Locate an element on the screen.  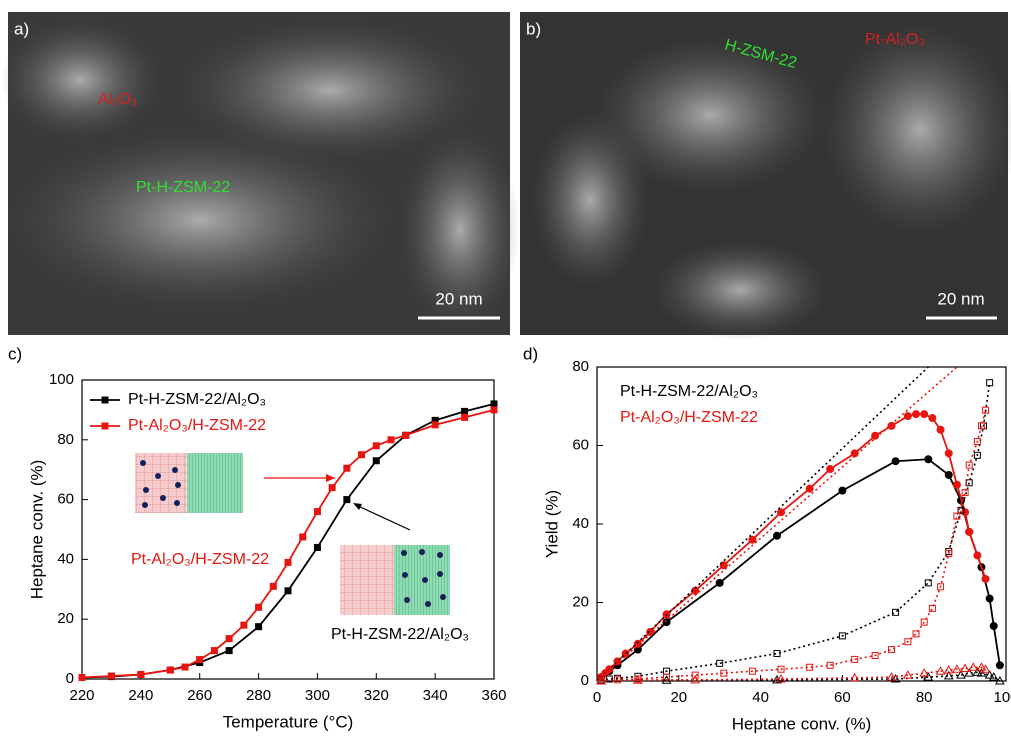
y-axis-label: Heptane conv. (%) is located at coordinates (36, 530).